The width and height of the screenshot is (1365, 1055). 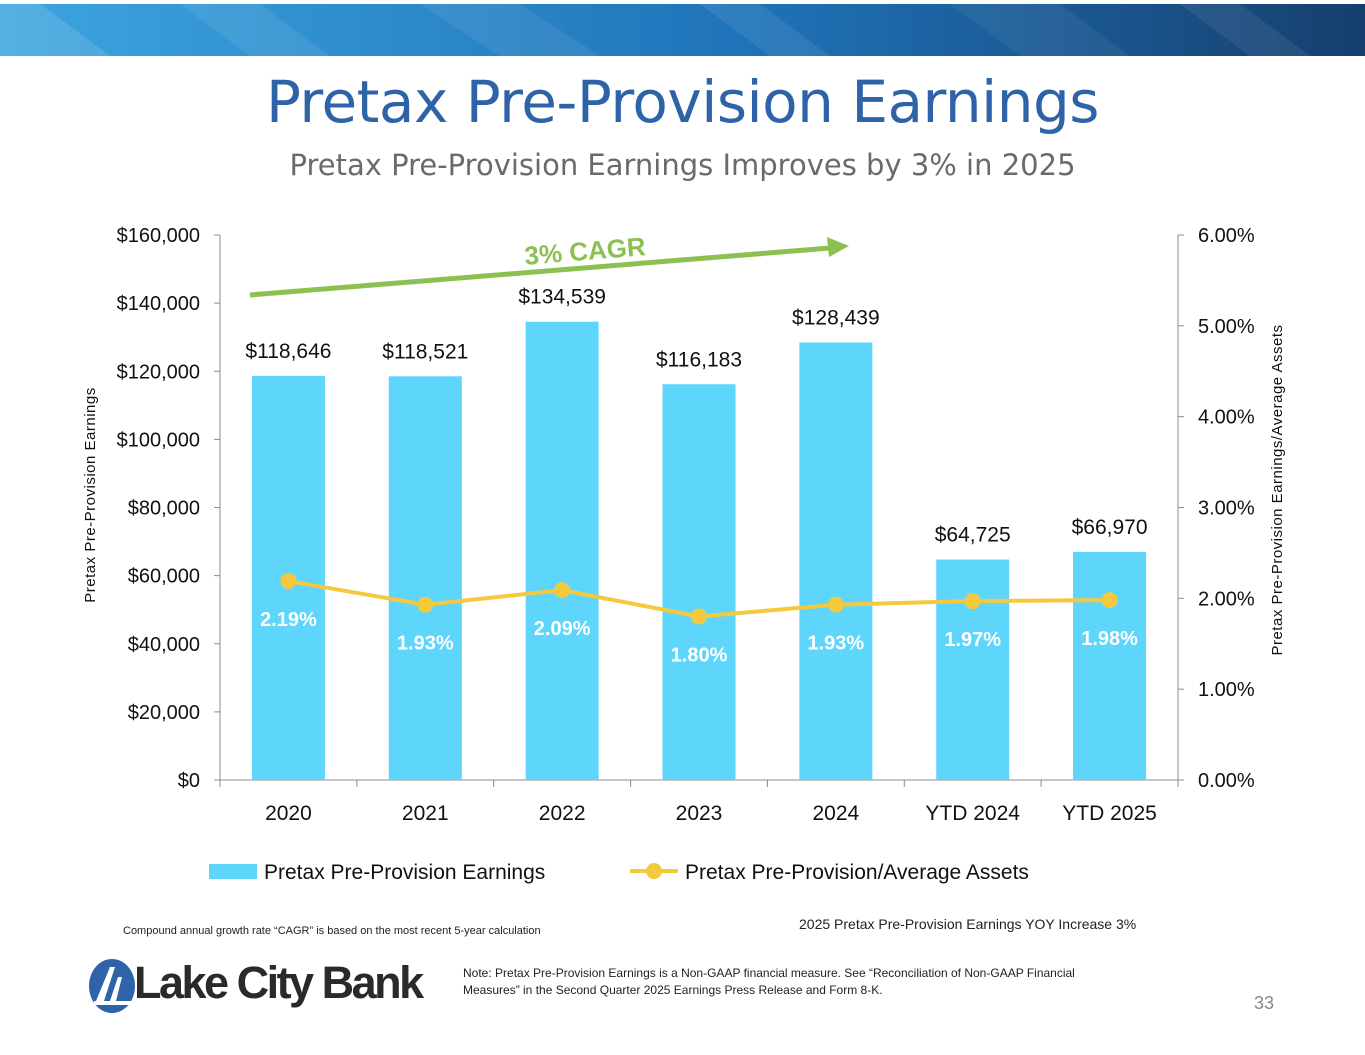 What do you see at coordinates (972, 640) in the screenshot?
I see `ratio-label: 1.97%` at bounding box center [972, 640].